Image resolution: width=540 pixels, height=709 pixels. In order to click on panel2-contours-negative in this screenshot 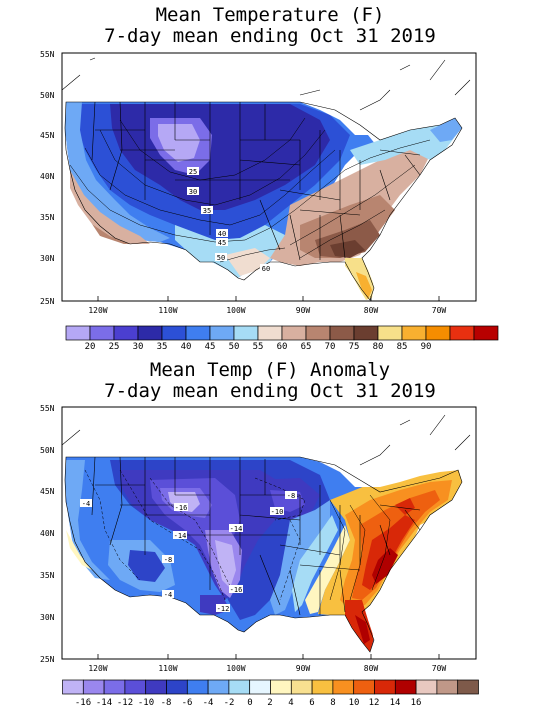, I will do `click(195, 535)`.